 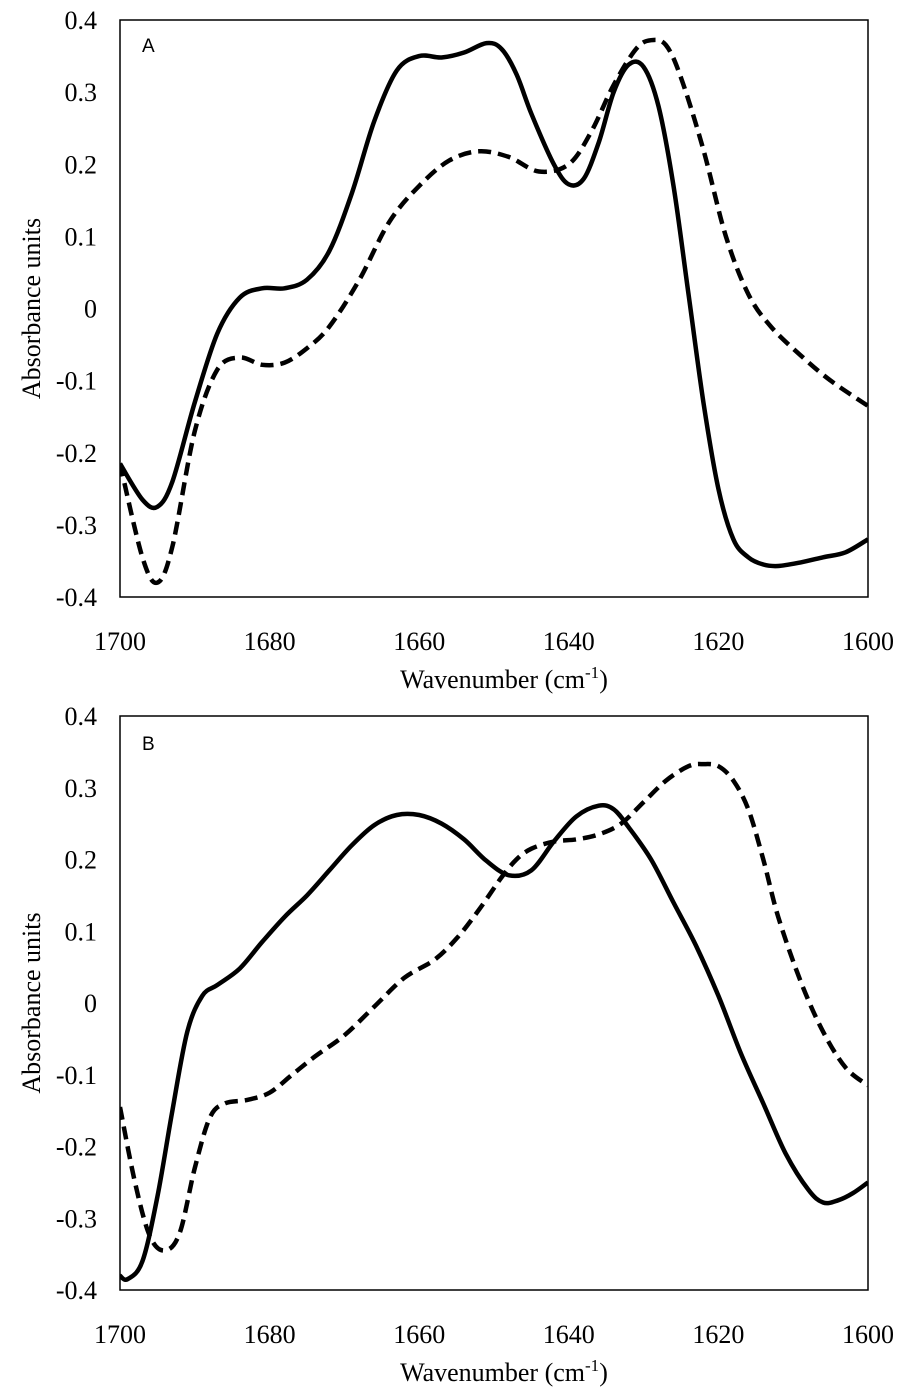 What do you see at coordinates (148, 46) in the screenshot?
I see `panel-label: A` at bounding box center [148, 46].